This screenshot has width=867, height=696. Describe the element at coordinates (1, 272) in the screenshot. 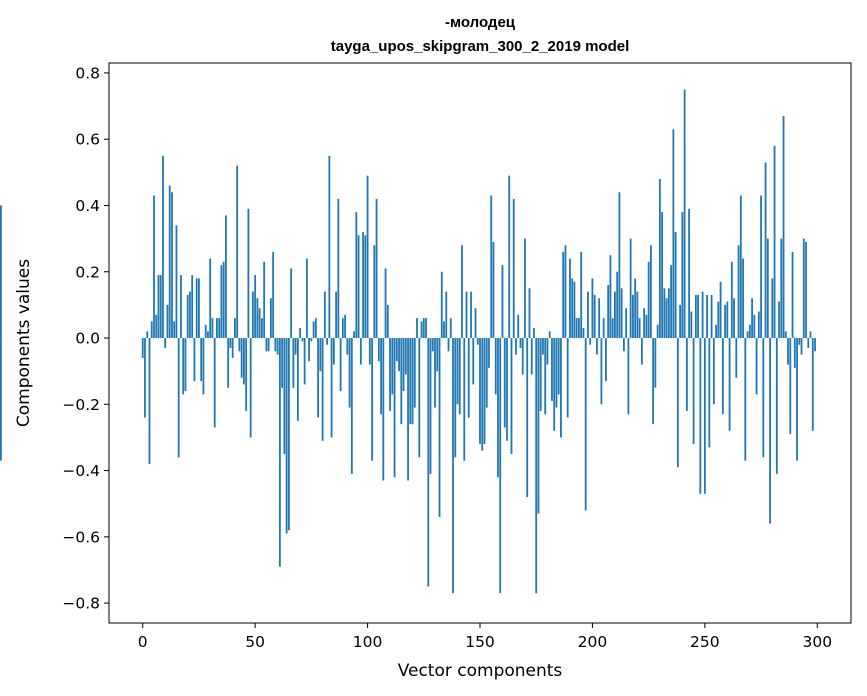

I see `bar-undefined` at that location.